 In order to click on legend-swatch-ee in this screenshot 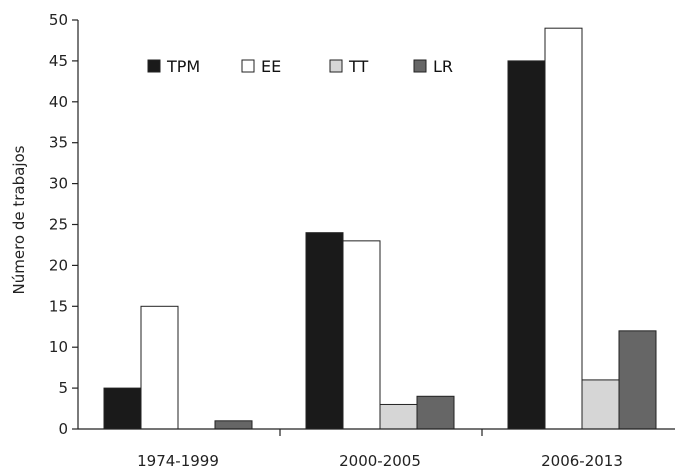, I will do `click(248, 66)`.